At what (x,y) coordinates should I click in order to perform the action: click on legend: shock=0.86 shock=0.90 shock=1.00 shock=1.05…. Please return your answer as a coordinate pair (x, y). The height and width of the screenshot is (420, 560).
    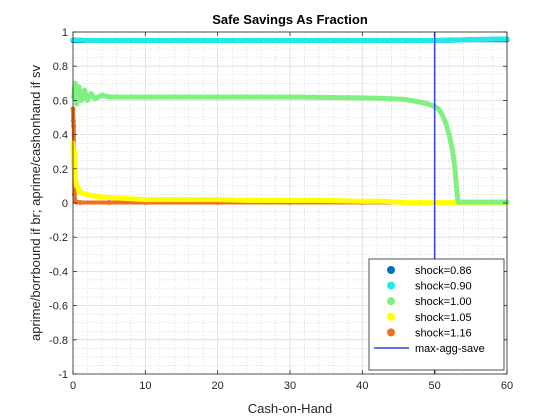
    Looking at the image, I should click on (436, 314).